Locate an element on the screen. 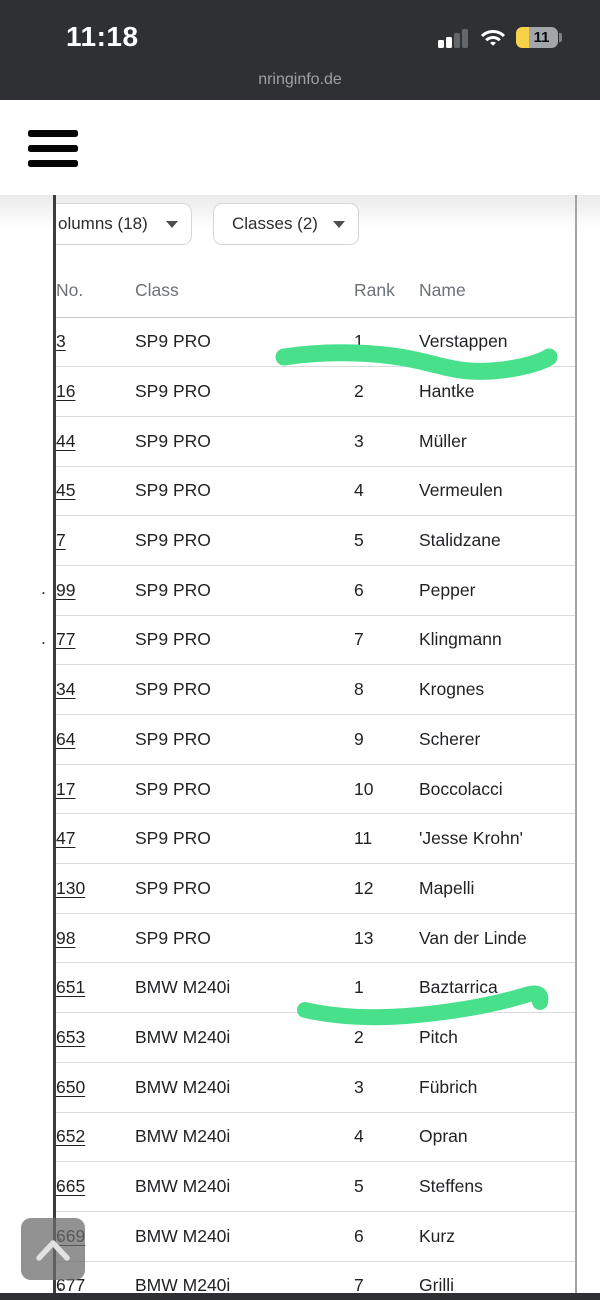 This screenshot has height=1300, width=600. table-row: 3 SP9 PRO 1 Verstappen is located at coordinates (315, 342).